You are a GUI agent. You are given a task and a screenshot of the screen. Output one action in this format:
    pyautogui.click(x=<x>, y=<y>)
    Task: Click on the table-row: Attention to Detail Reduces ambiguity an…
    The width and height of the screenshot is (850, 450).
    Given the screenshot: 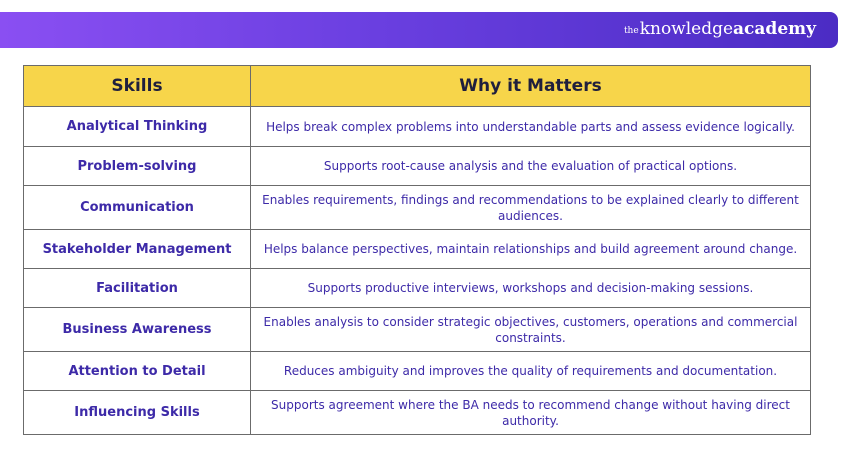 What is the action you would take?
    pyautogui.click(x=417, y=371)
    